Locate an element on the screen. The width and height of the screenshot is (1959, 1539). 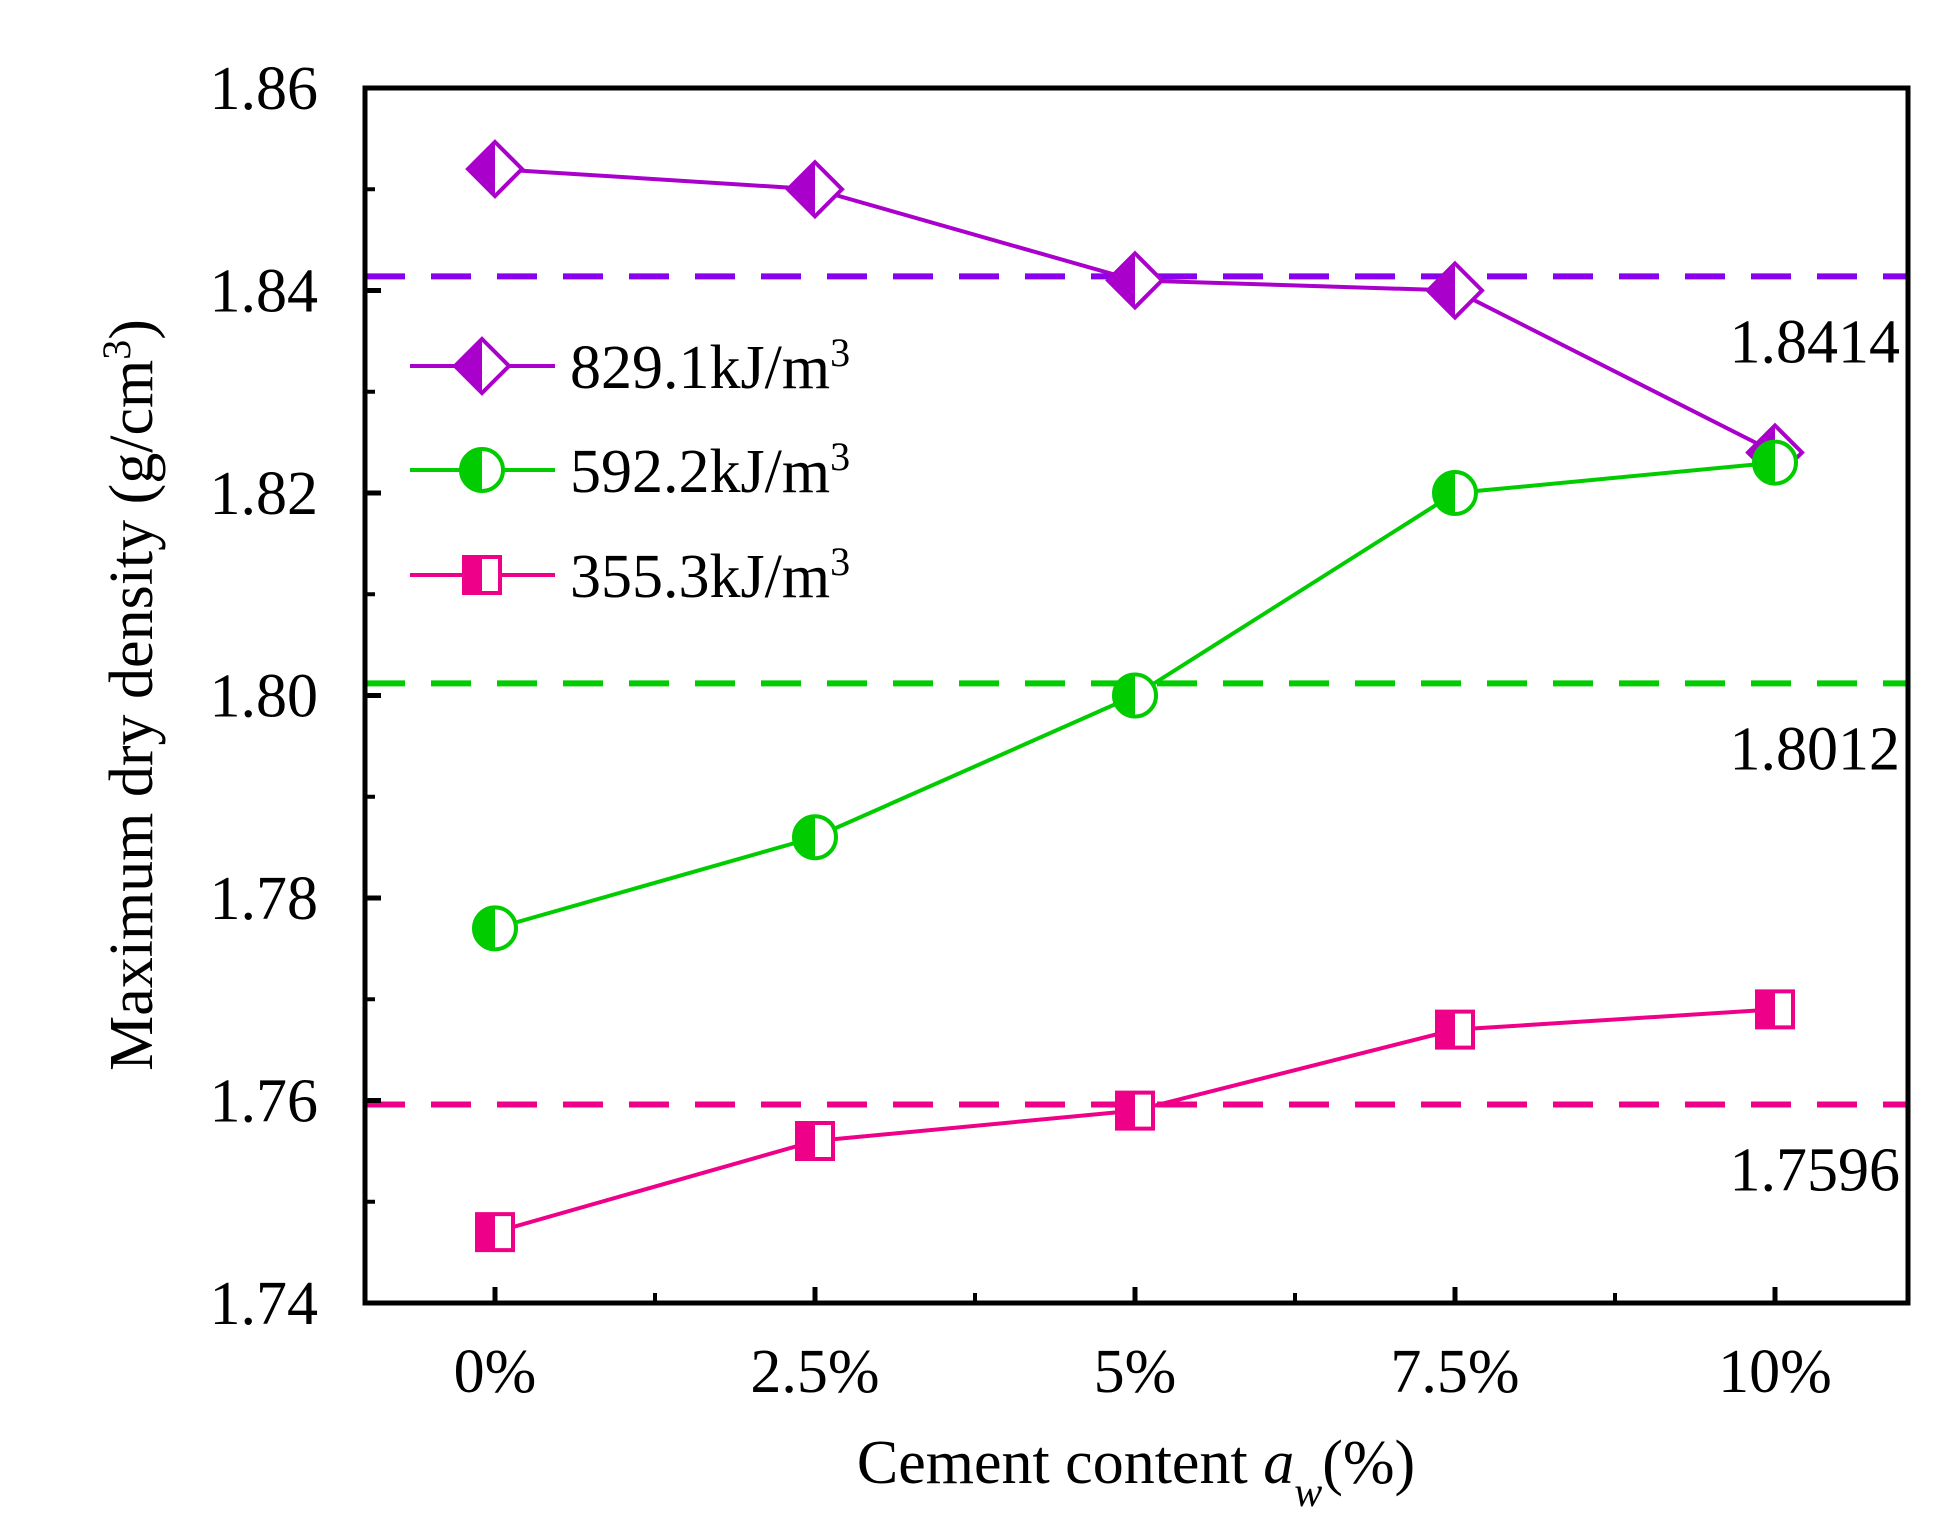
y-tick-label: 1.86 is located at coordinates (264, 89).